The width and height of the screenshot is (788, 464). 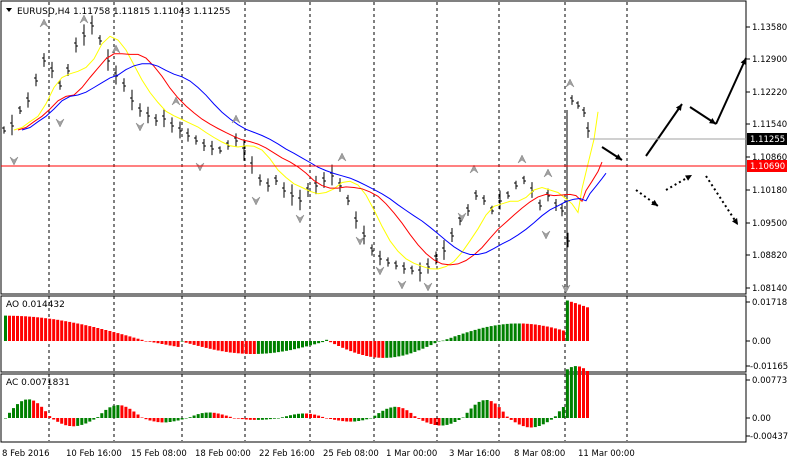 What do you see at coordinates (9, 10) in the screenshot?
I see `triangle-down-icon` at bounding box center [9, 10].